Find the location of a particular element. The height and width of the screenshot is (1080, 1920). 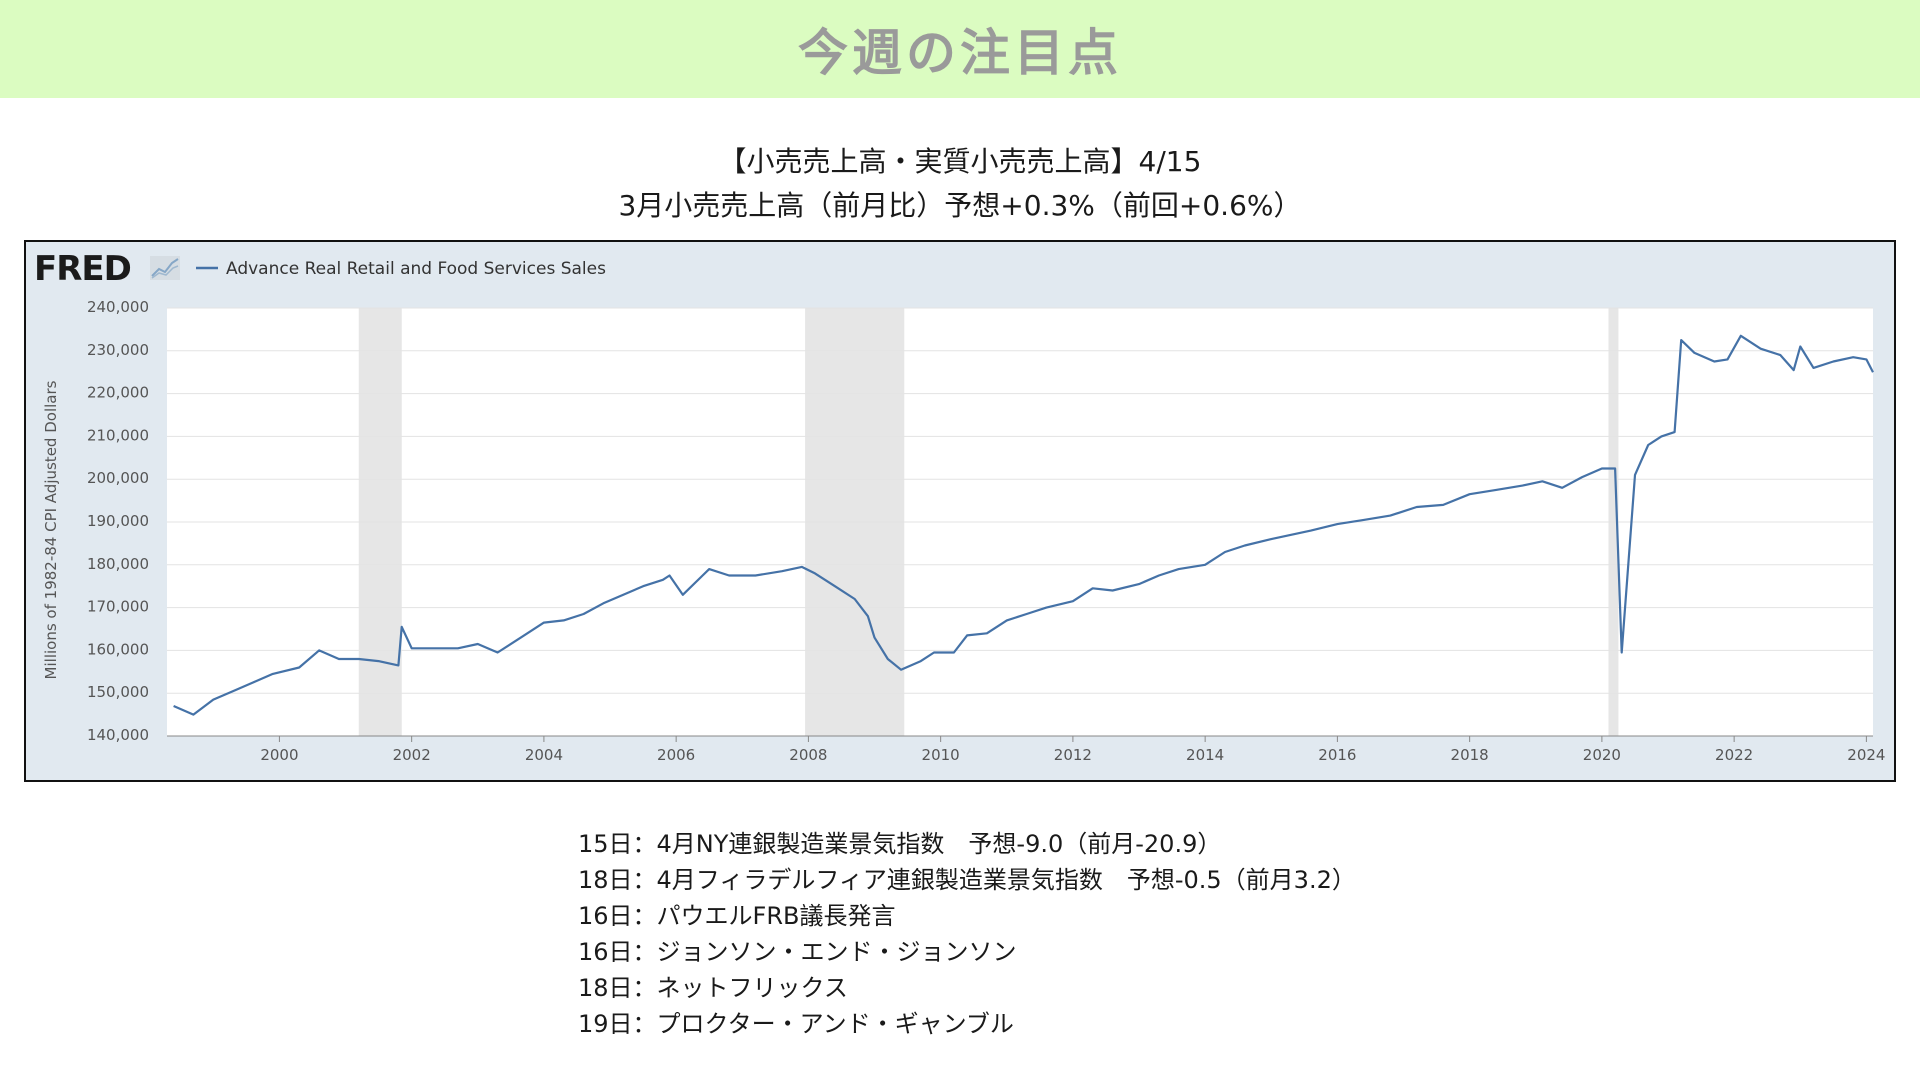

header-banner: 今週の注目点 is located at coordinates (960, 49).